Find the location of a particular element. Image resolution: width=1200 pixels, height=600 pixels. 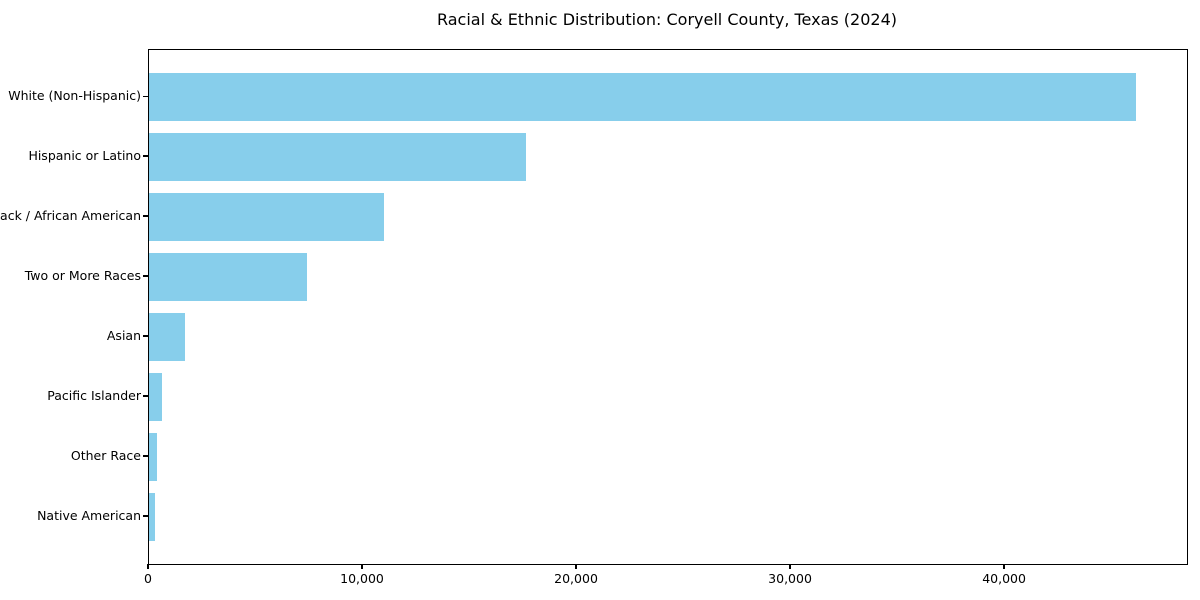

x-tick-label-30000: 30,000 is located at coordinates (790, 578).